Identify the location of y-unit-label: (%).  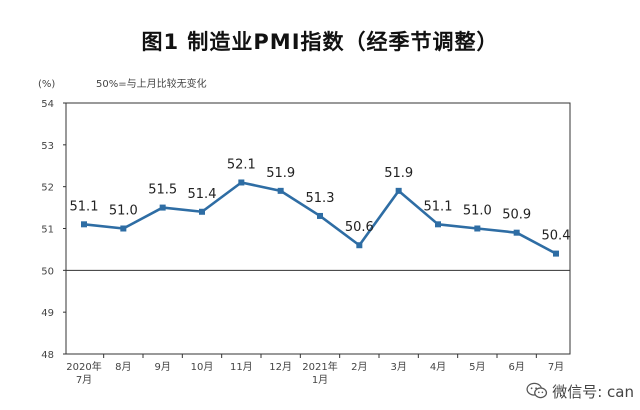
(46, 84).